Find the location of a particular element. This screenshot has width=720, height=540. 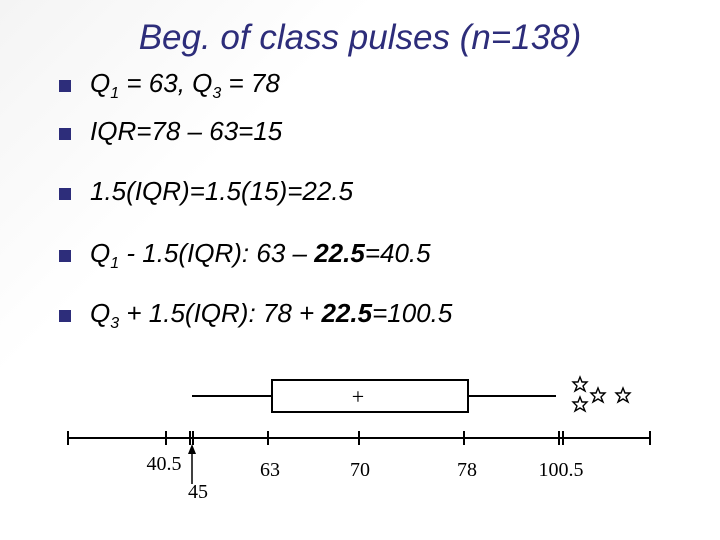

bullet-text: Q3 + 1.5(IQR): 78 + 22.5=100.5 is located at coordinates (271, 315).